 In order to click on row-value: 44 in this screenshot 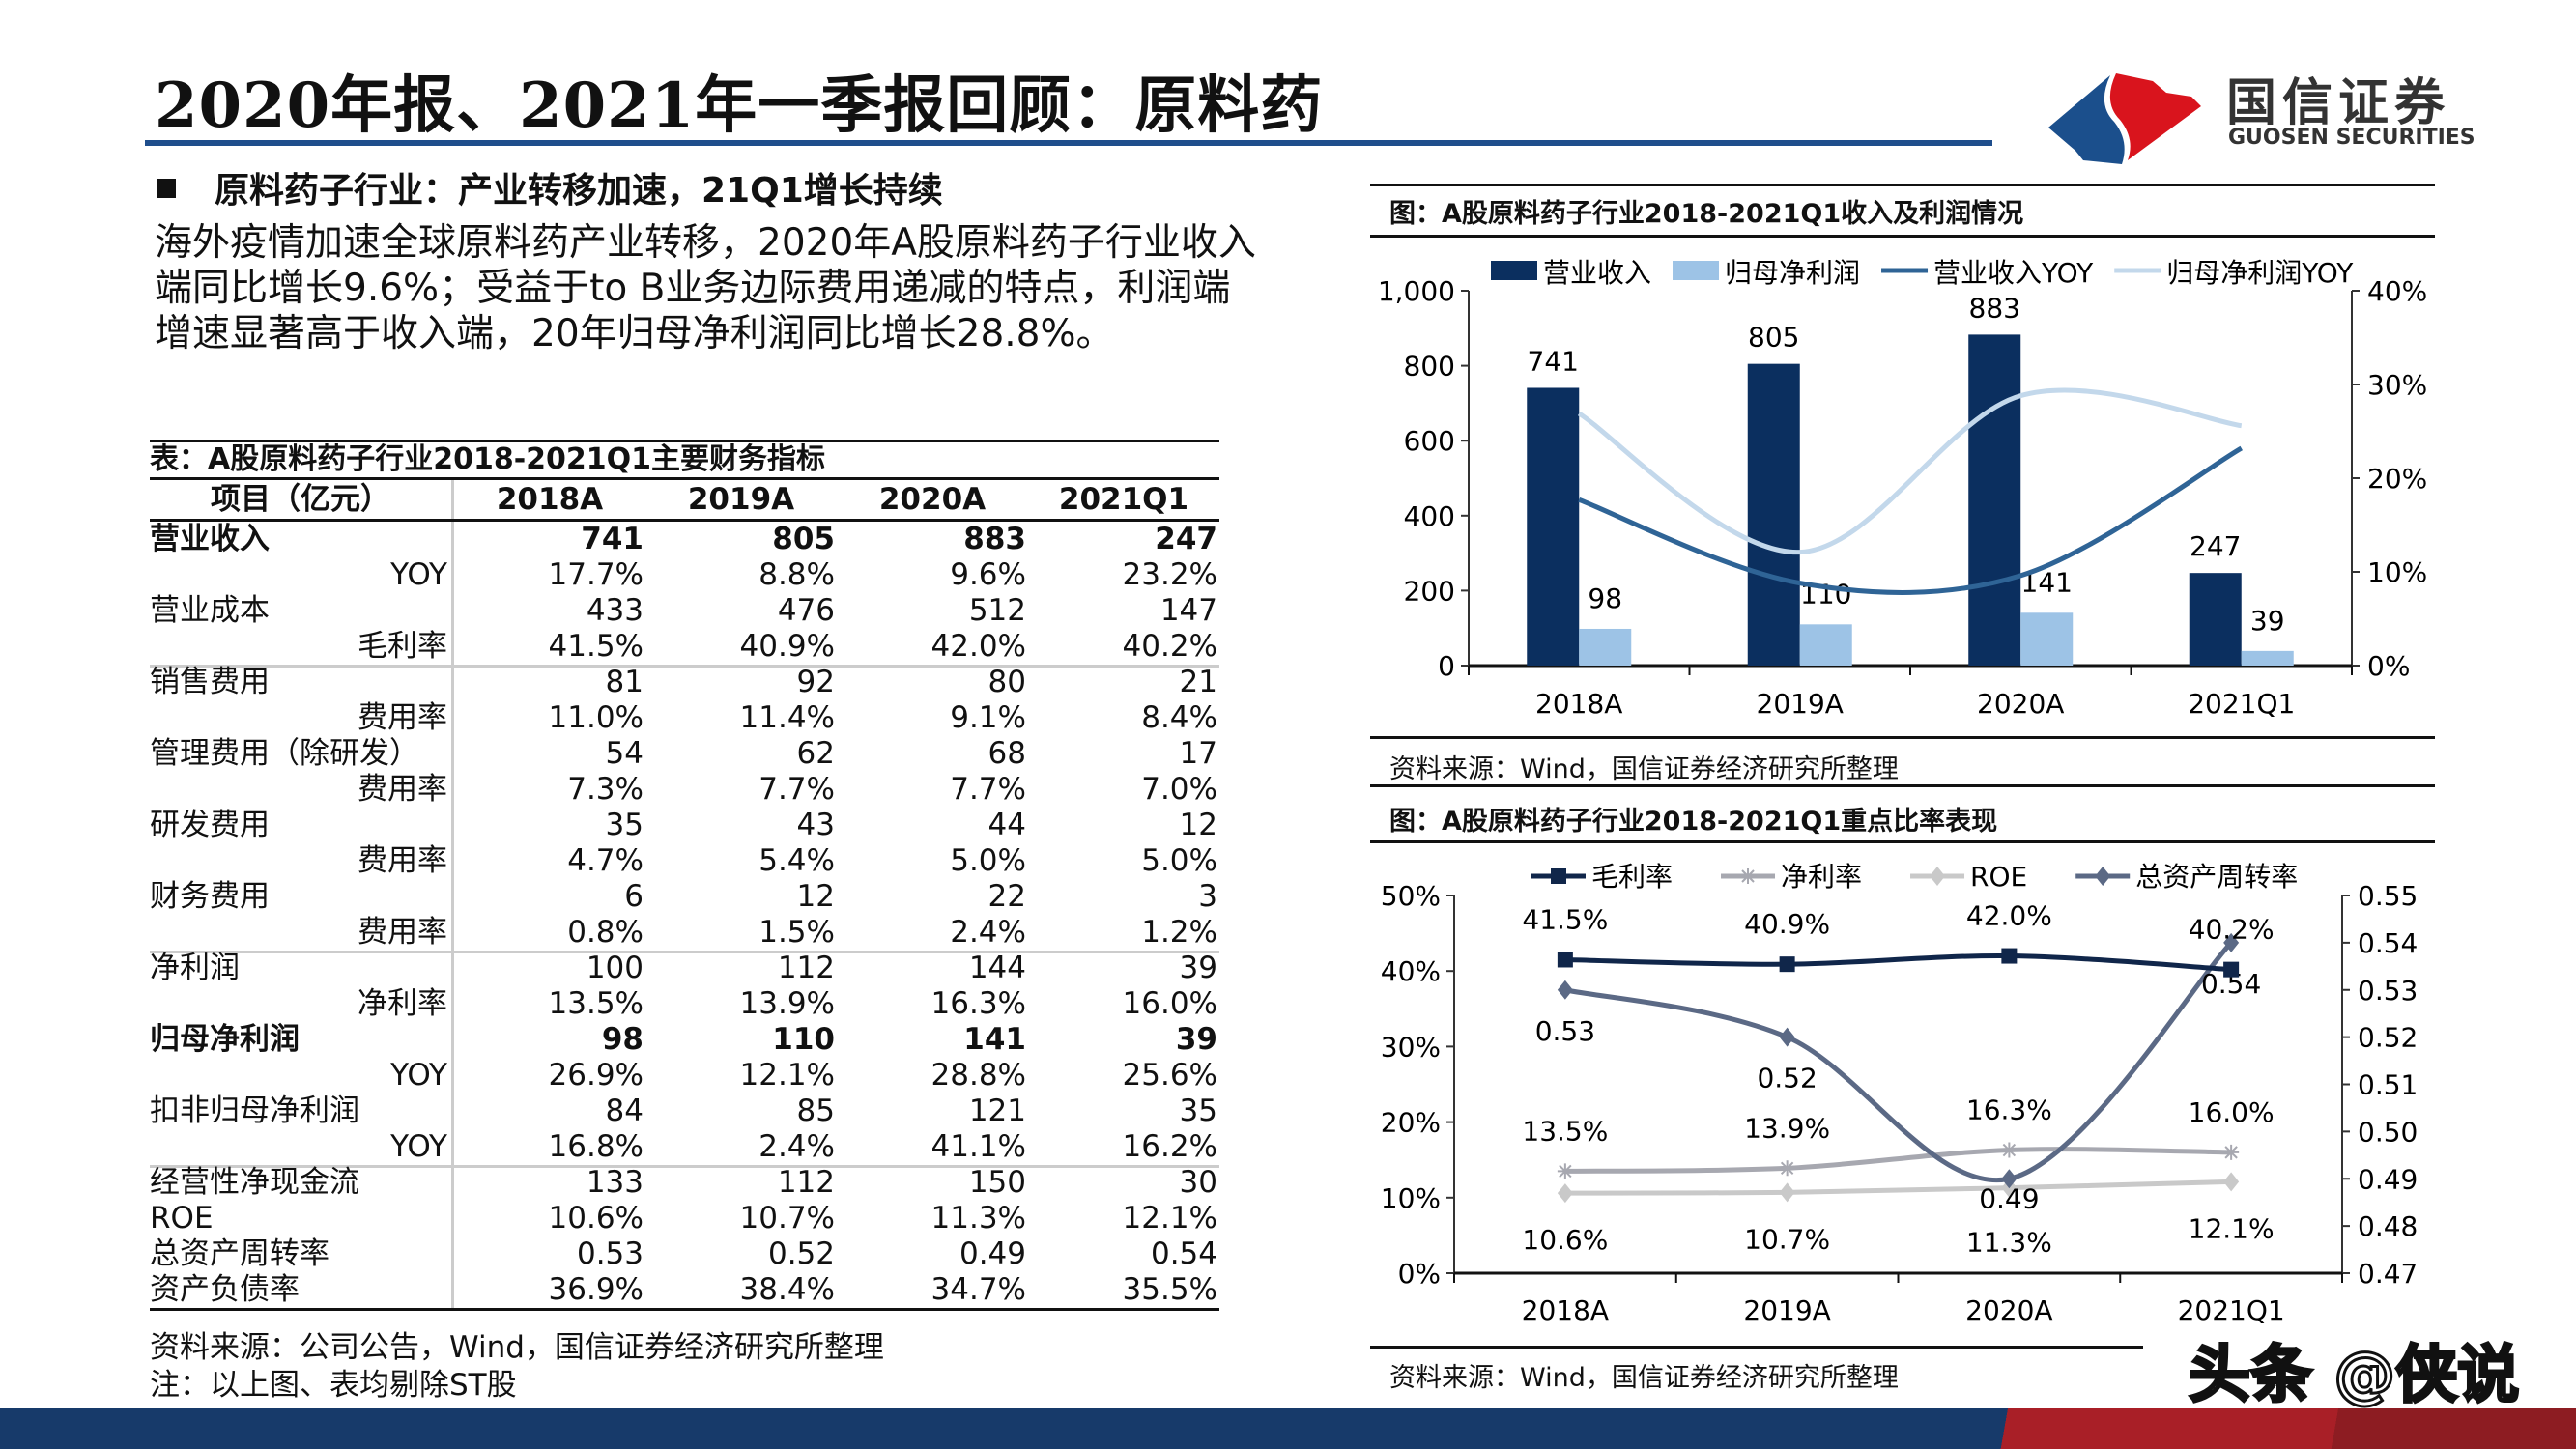, I will do `click(1007, 825)`.